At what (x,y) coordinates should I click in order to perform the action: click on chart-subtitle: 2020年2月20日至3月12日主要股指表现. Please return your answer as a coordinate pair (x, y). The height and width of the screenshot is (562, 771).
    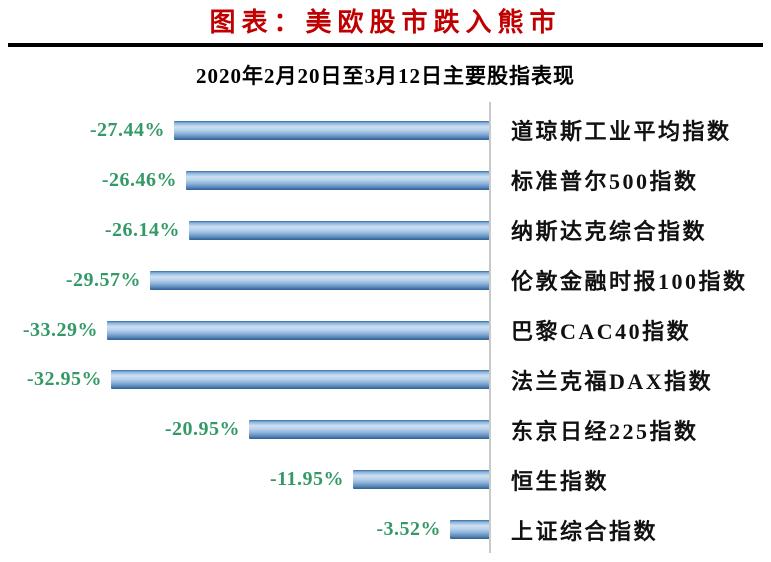
    Looking at the image, I should click on (385, 75).